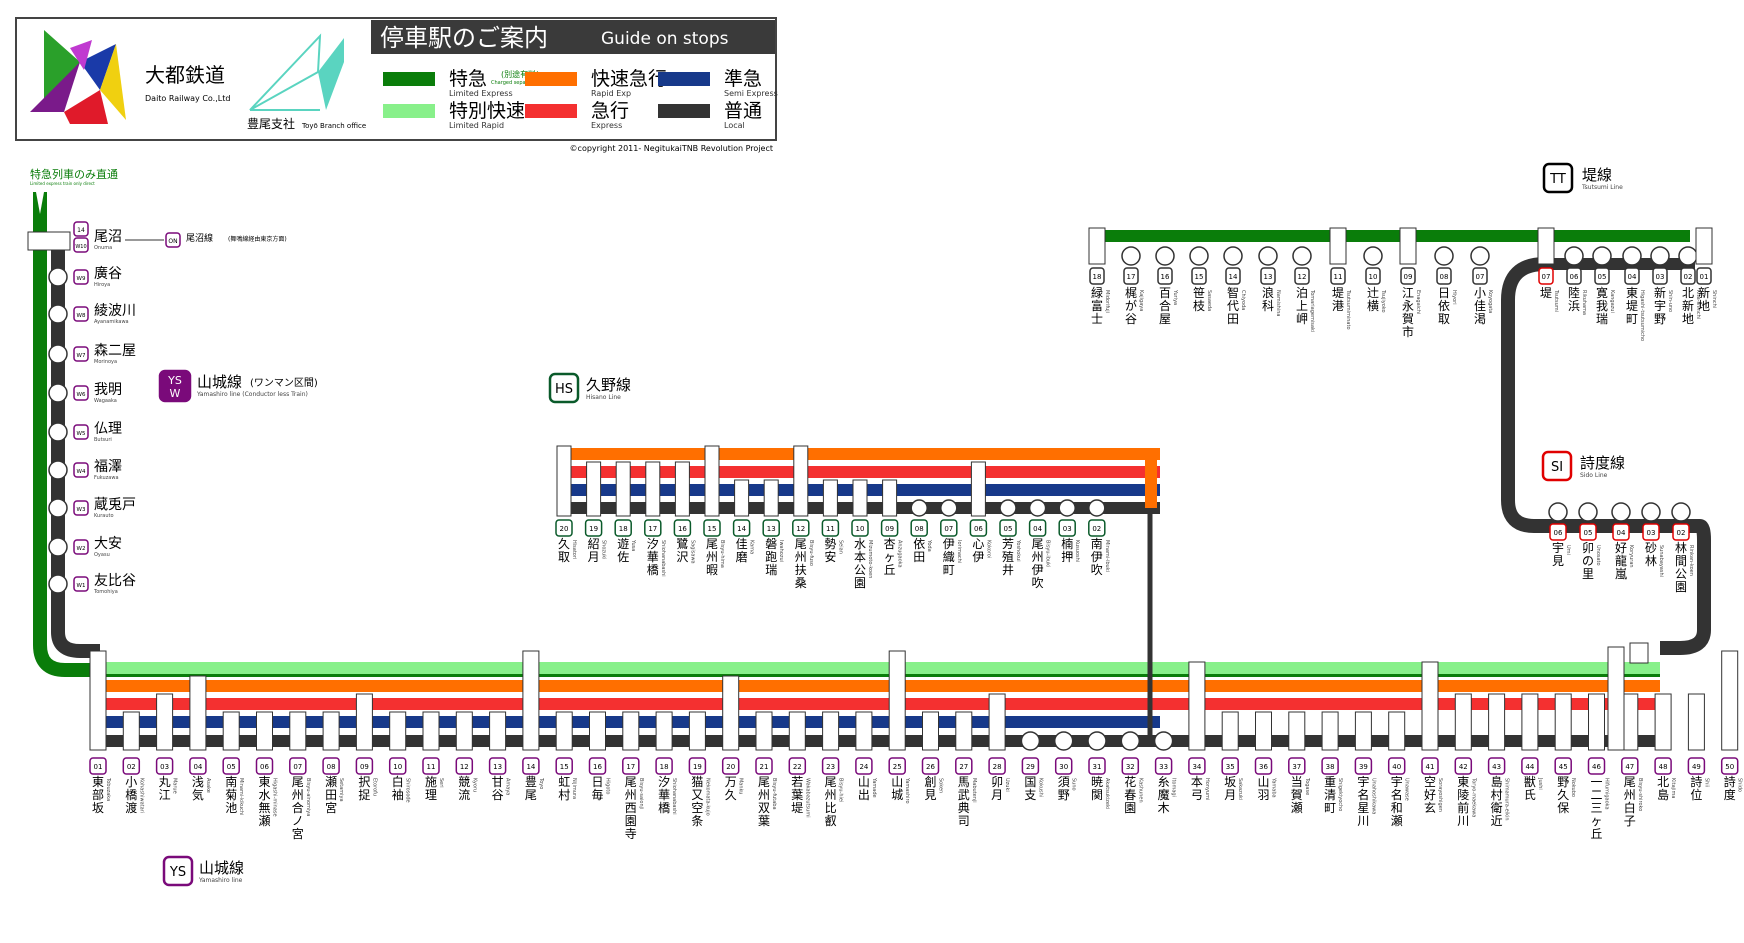 The height and width of the screenshot is (943, 1744). Describe the element at coordinates (141, 795) in the screenshot. I see `station-name-en: Kohashiwatari` at that location.